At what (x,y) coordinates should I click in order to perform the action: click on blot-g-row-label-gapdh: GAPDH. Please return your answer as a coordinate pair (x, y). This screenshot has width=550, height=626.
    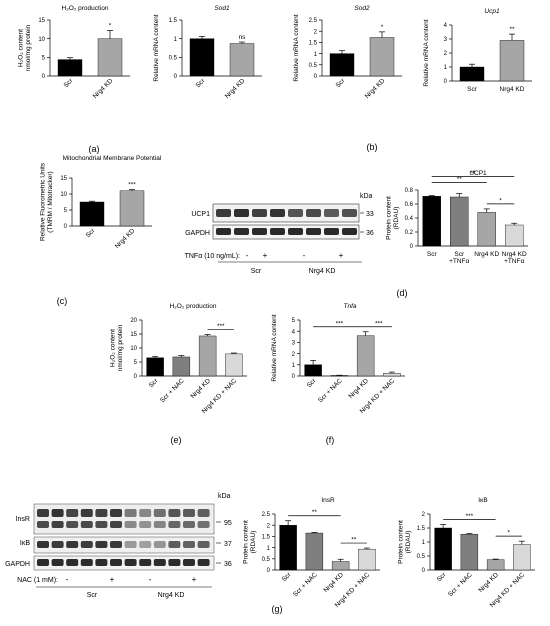
    Looking at the image, I should click on (17, 564).